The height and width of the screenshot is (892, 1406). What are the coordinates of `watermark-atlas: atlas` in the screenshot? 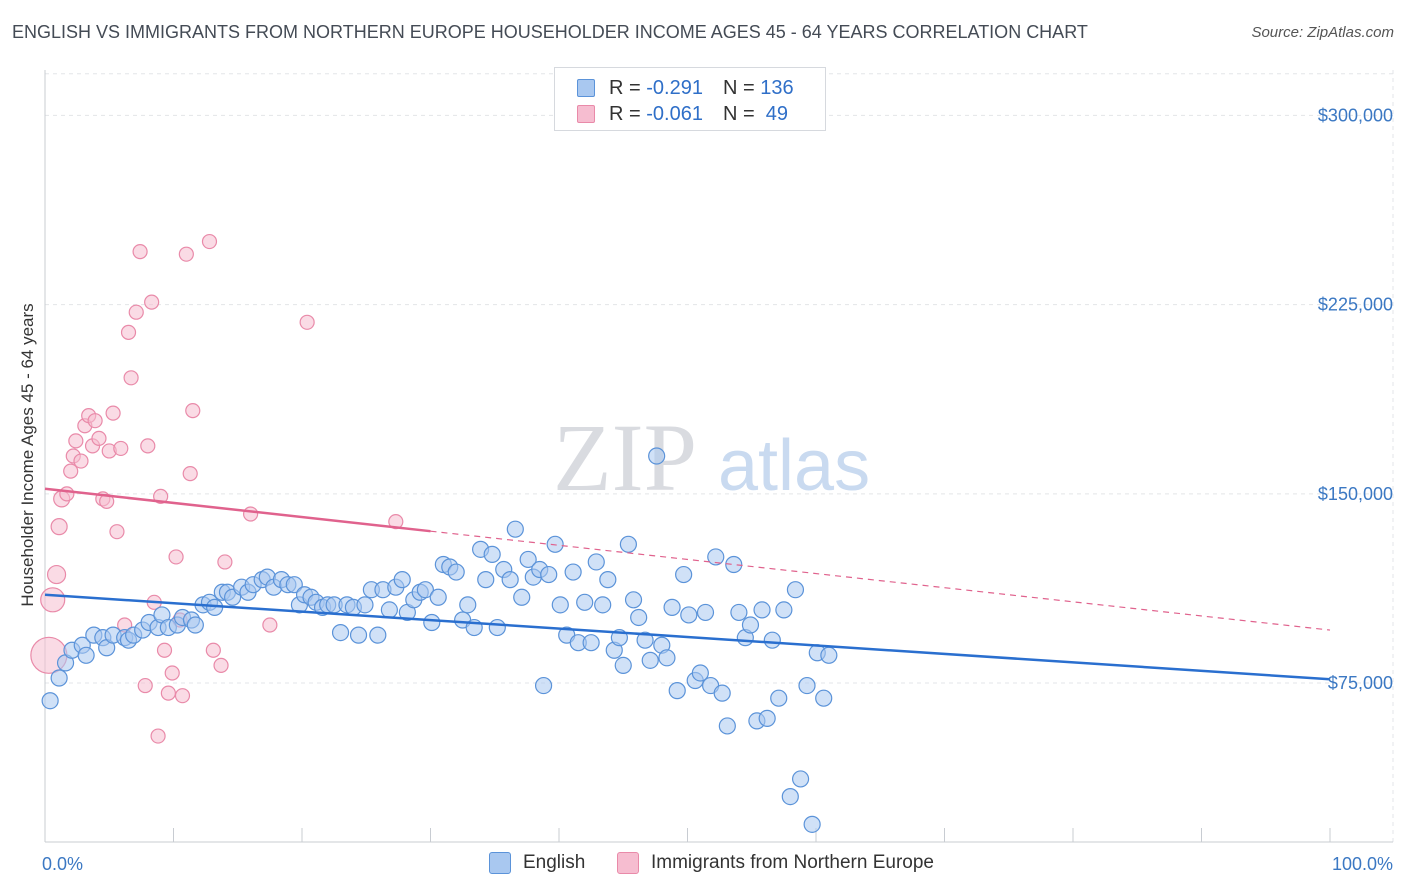 It's located at (794, 466).